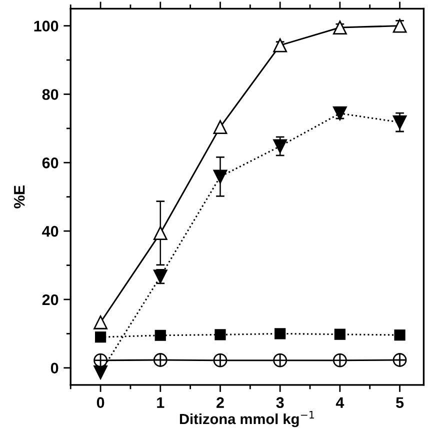 The image size is (428, 435). Describe the element at coordinates (220, 402) in the screenshot. I see `x-tick-label: 2` at that location.